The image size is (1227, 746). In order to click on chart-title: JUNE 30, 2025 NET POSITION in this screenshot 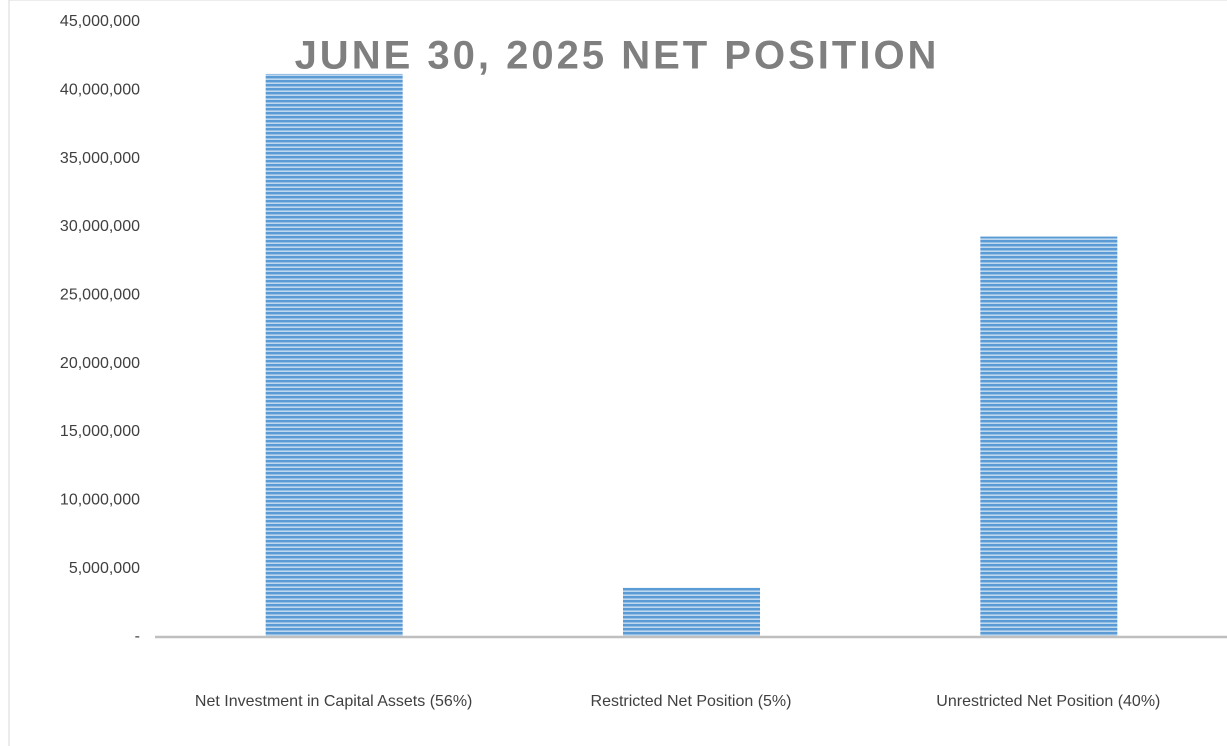, I will do `click(617, 56)`.